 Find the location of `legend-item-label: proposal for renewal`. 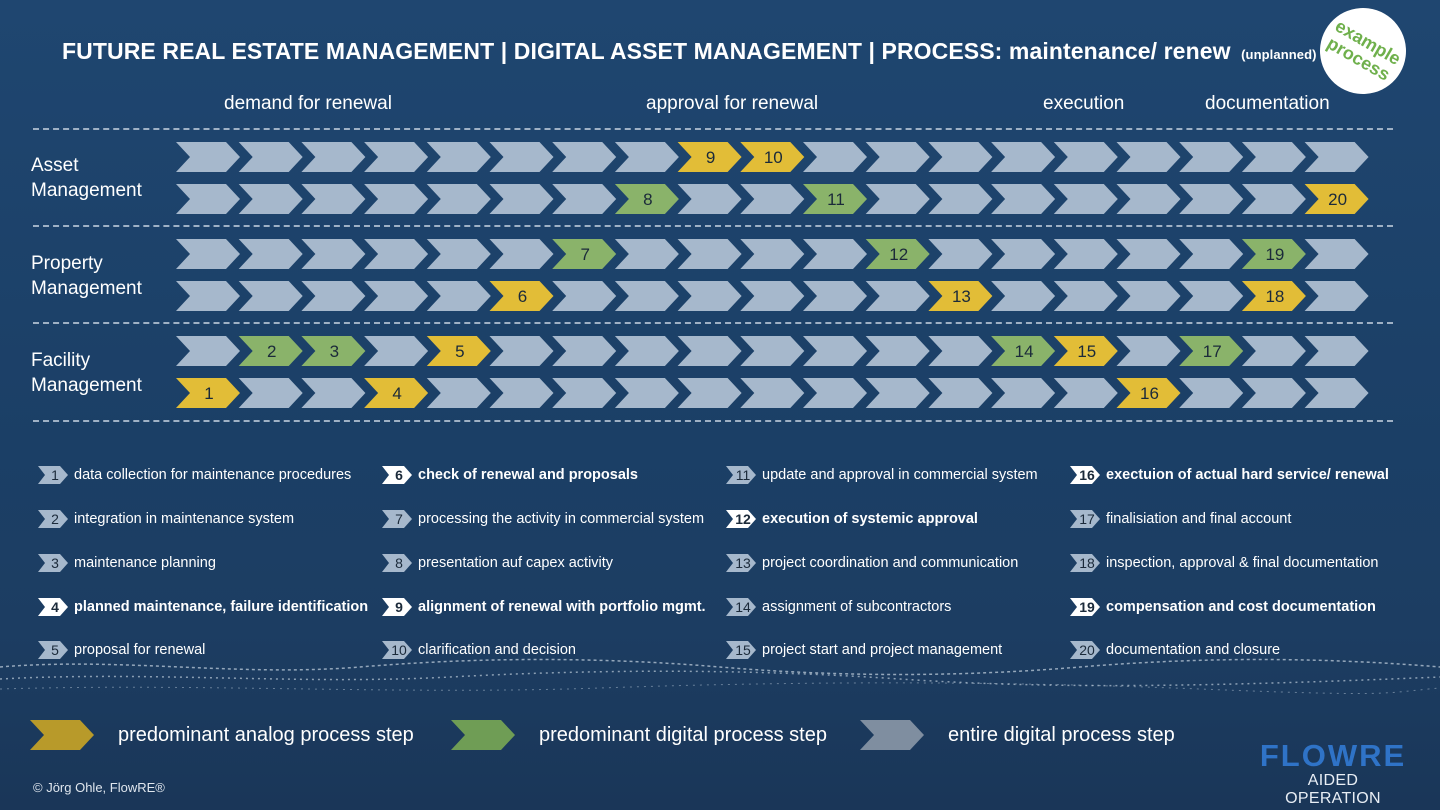

legend-item-label: proposal for renewal is located at coordinates (140, 650).